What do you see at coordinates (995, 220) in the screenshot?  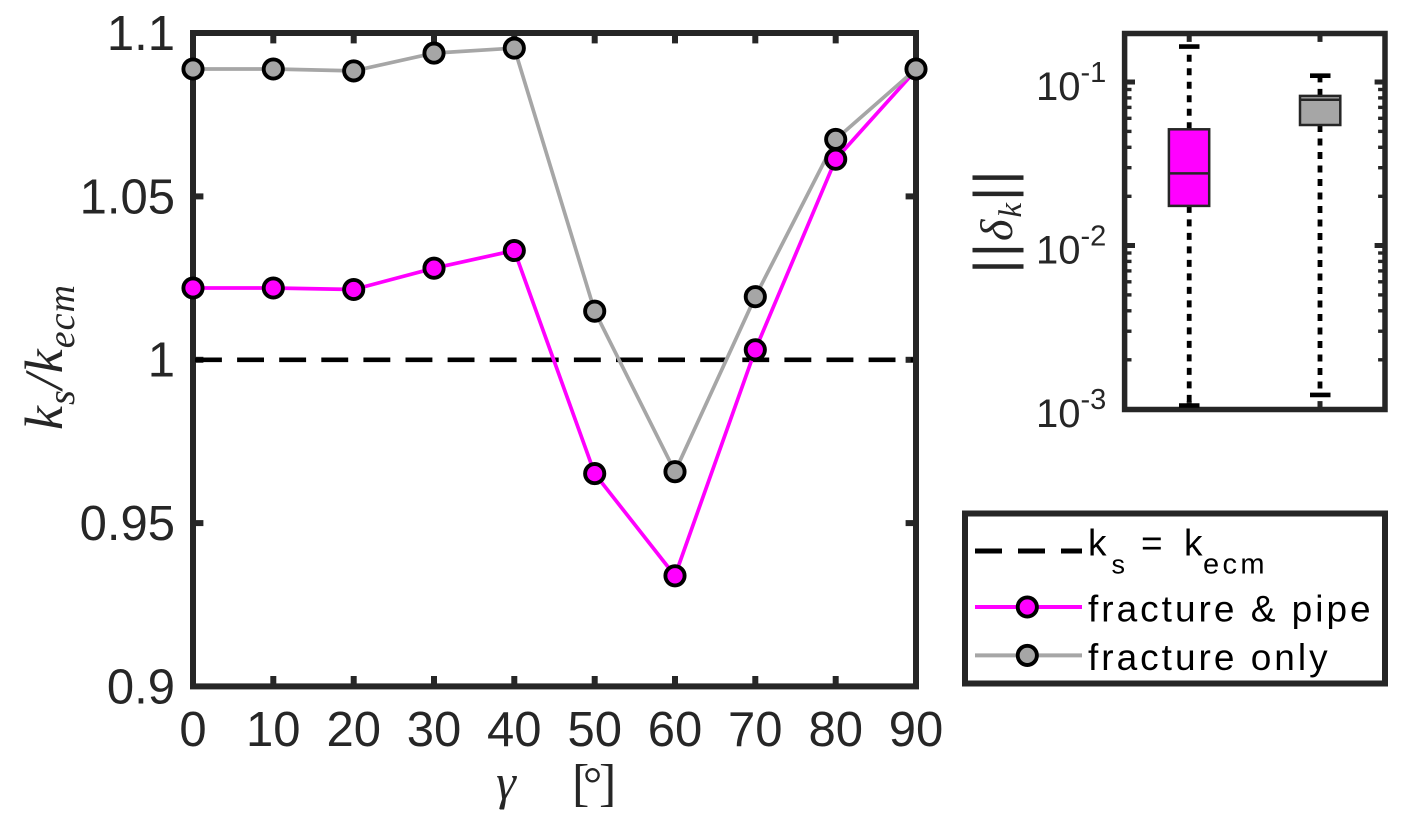 I see `svg-text: ||δk||` at bounding box center [995, 220].